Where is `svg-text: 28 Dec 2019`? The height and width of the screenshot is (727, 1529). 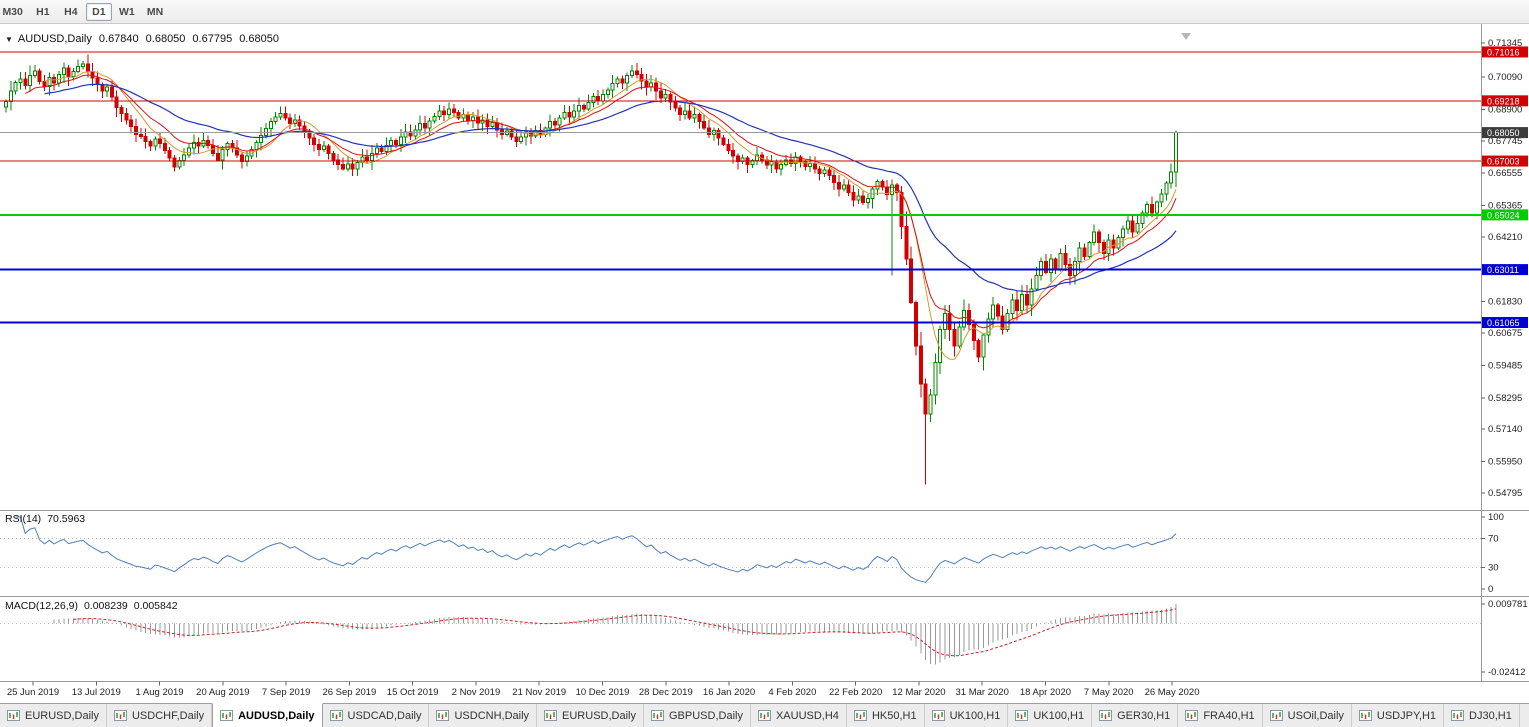
svg-text: 28 Dec 2019 is located at coordinates (666, 692).